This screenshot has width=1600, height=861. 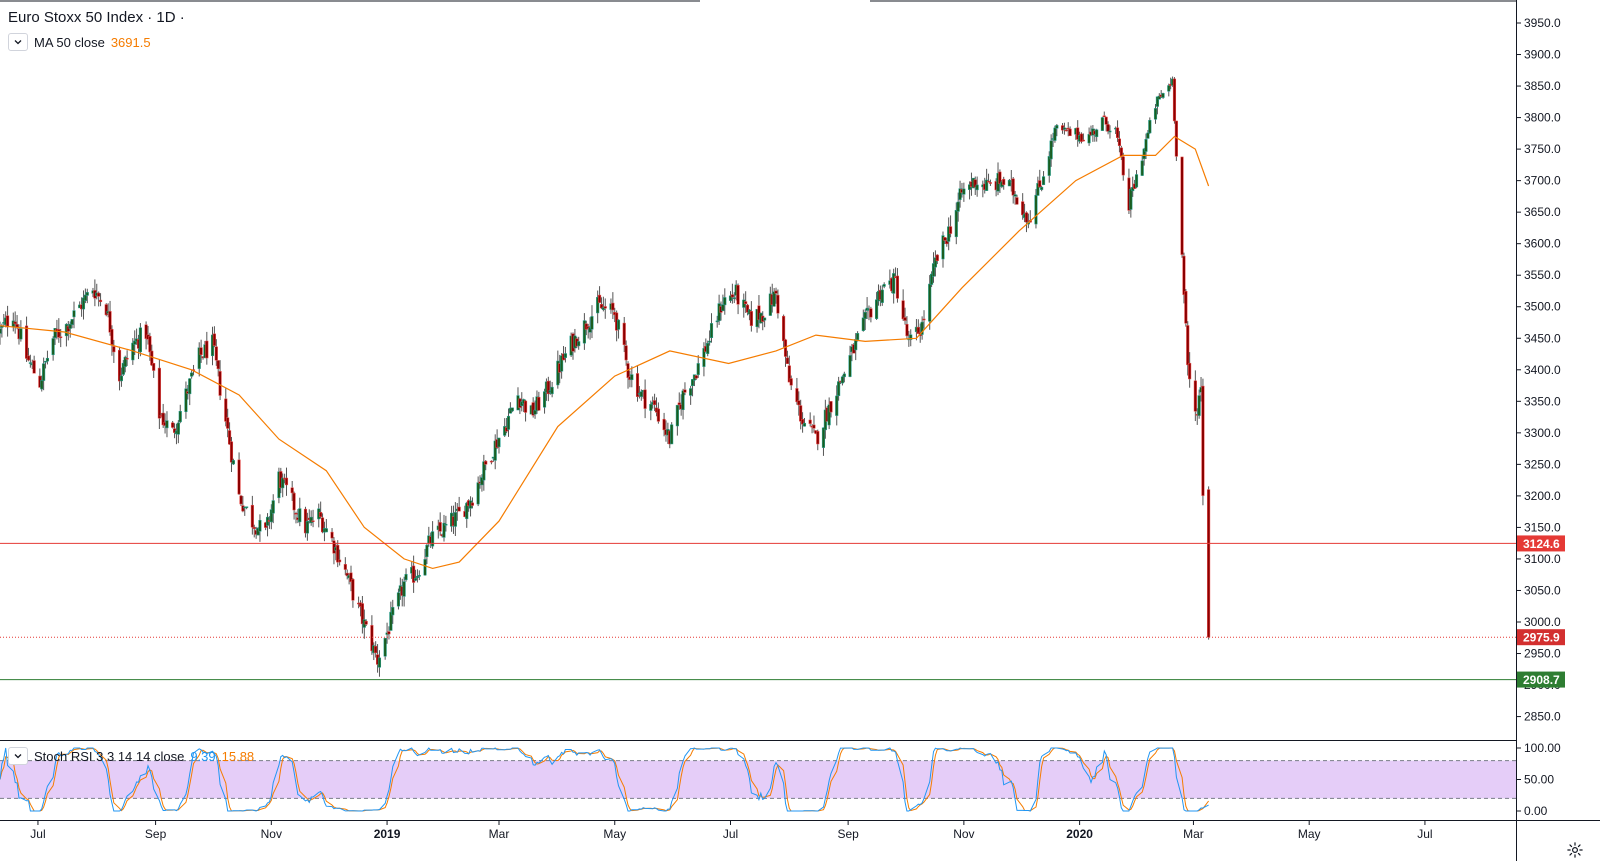 What do you see at coordinates (1542, 86) in the screenshot?
I see `price-tick-label: 3850.0` at bounding box center [1542, 86].